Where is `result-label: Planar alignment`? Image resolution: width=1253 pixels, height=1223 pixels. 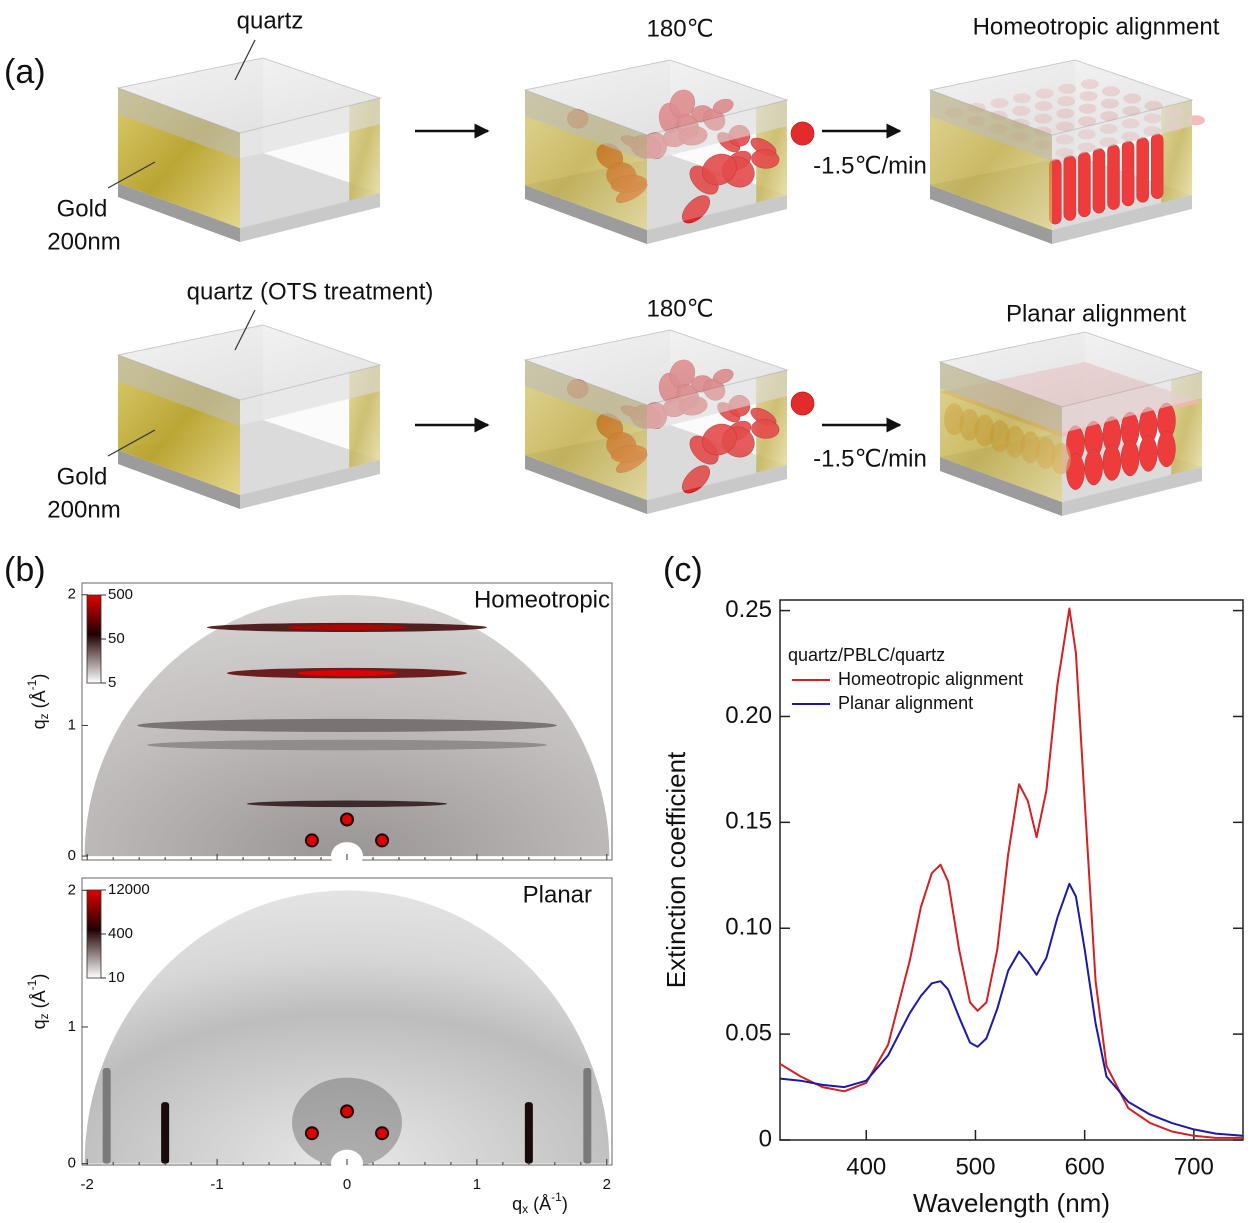
result-label: Planar alignment is located at coordinates (1096, 313).